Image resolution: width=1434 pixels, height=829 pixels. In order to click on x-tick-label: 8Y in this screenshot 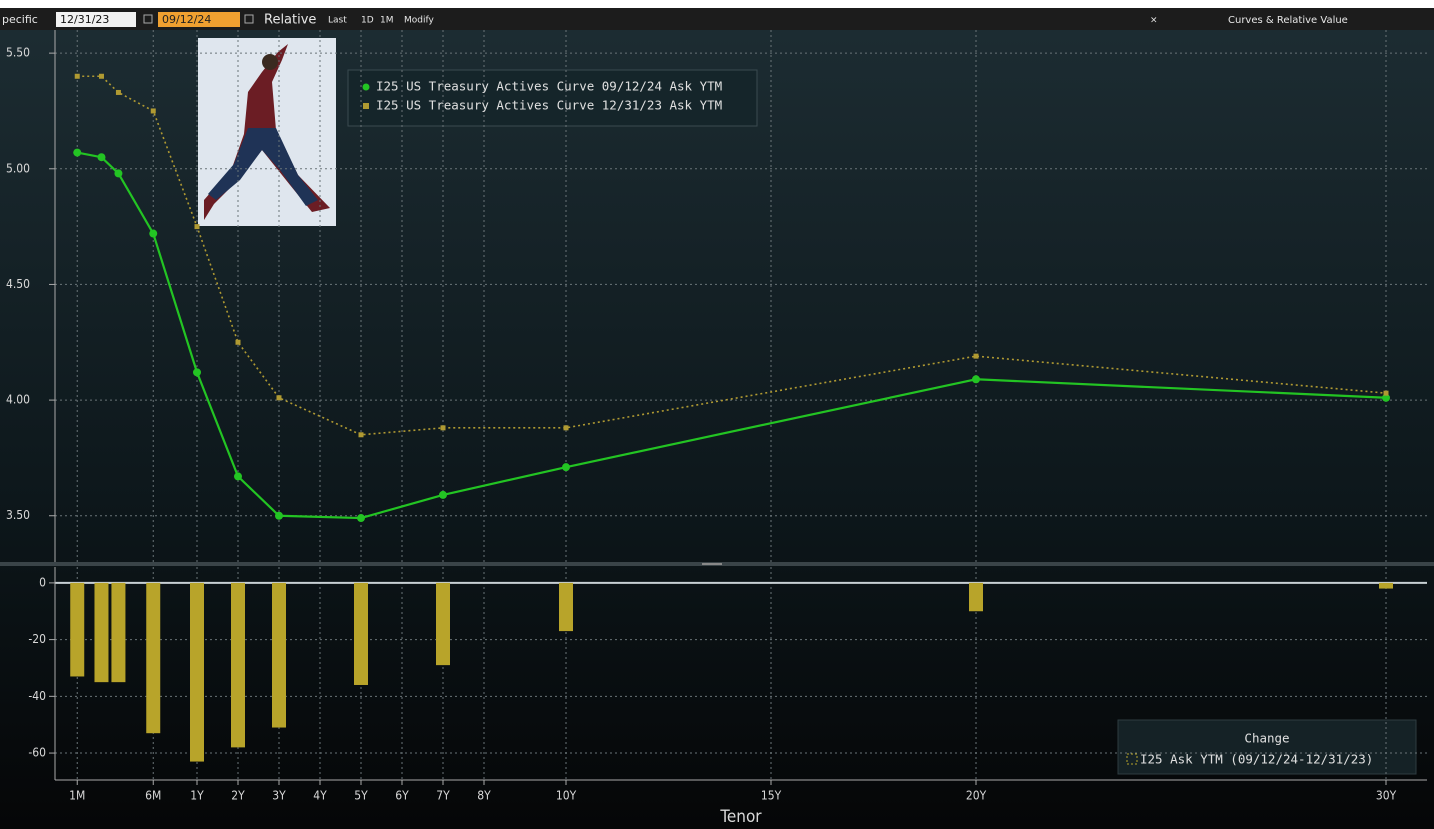, I will do `click(484, 796)`.